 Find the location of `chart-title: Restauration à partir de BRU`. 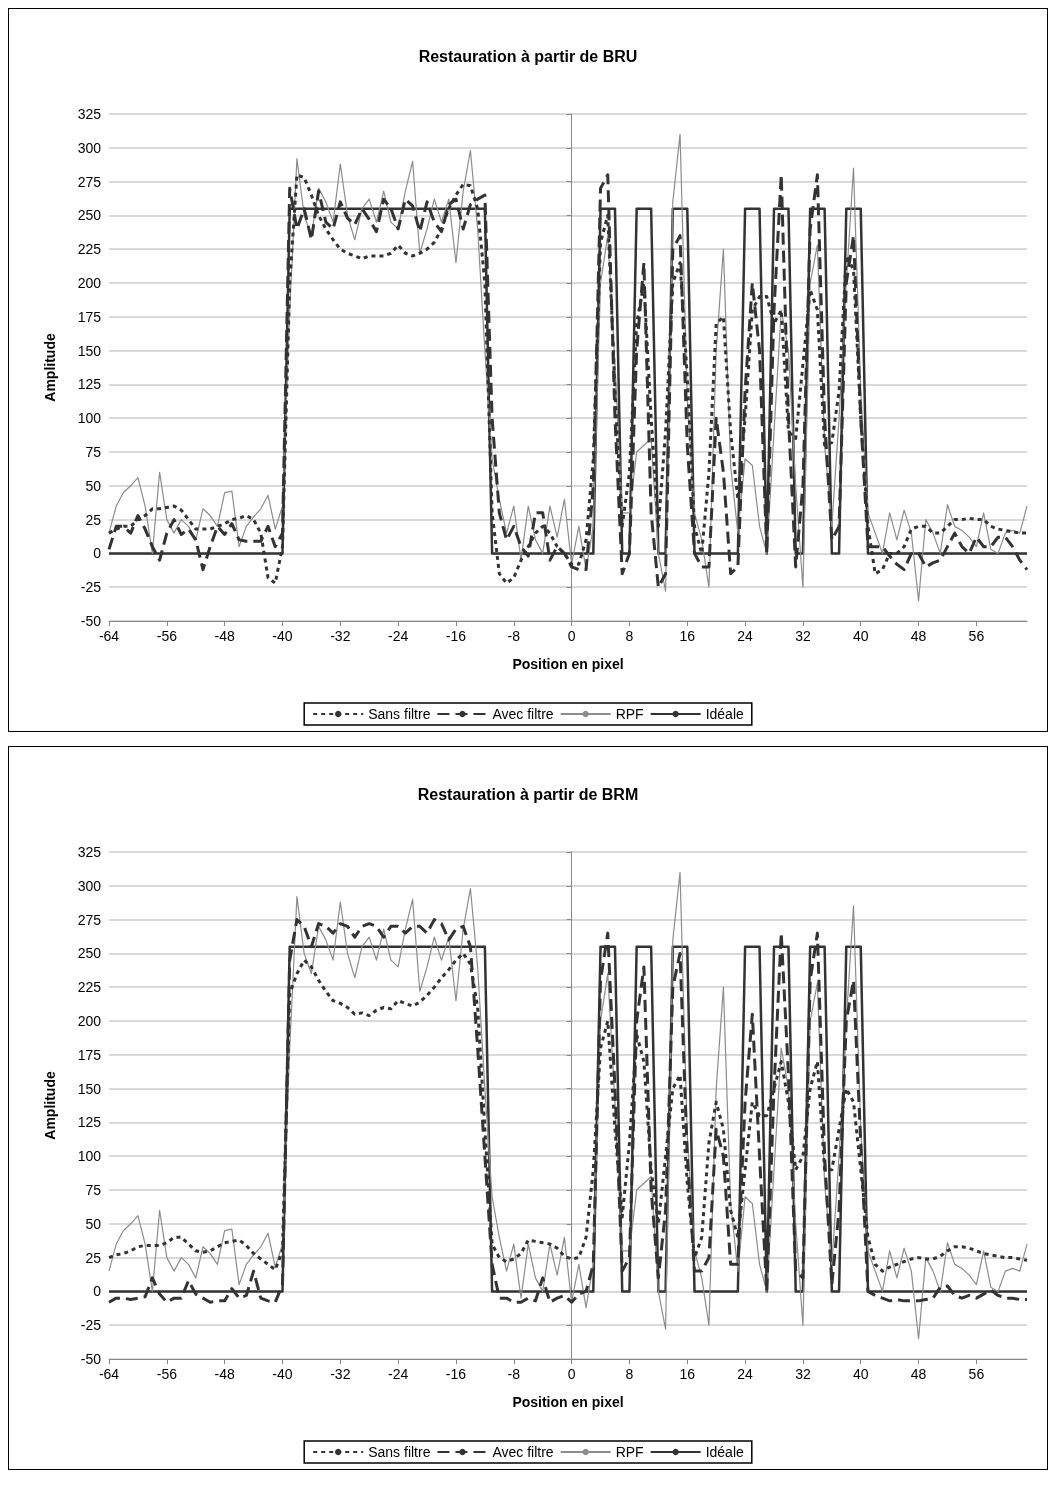

chart-title: Restauration à partir de BRU is located at coordinates (528, 56).